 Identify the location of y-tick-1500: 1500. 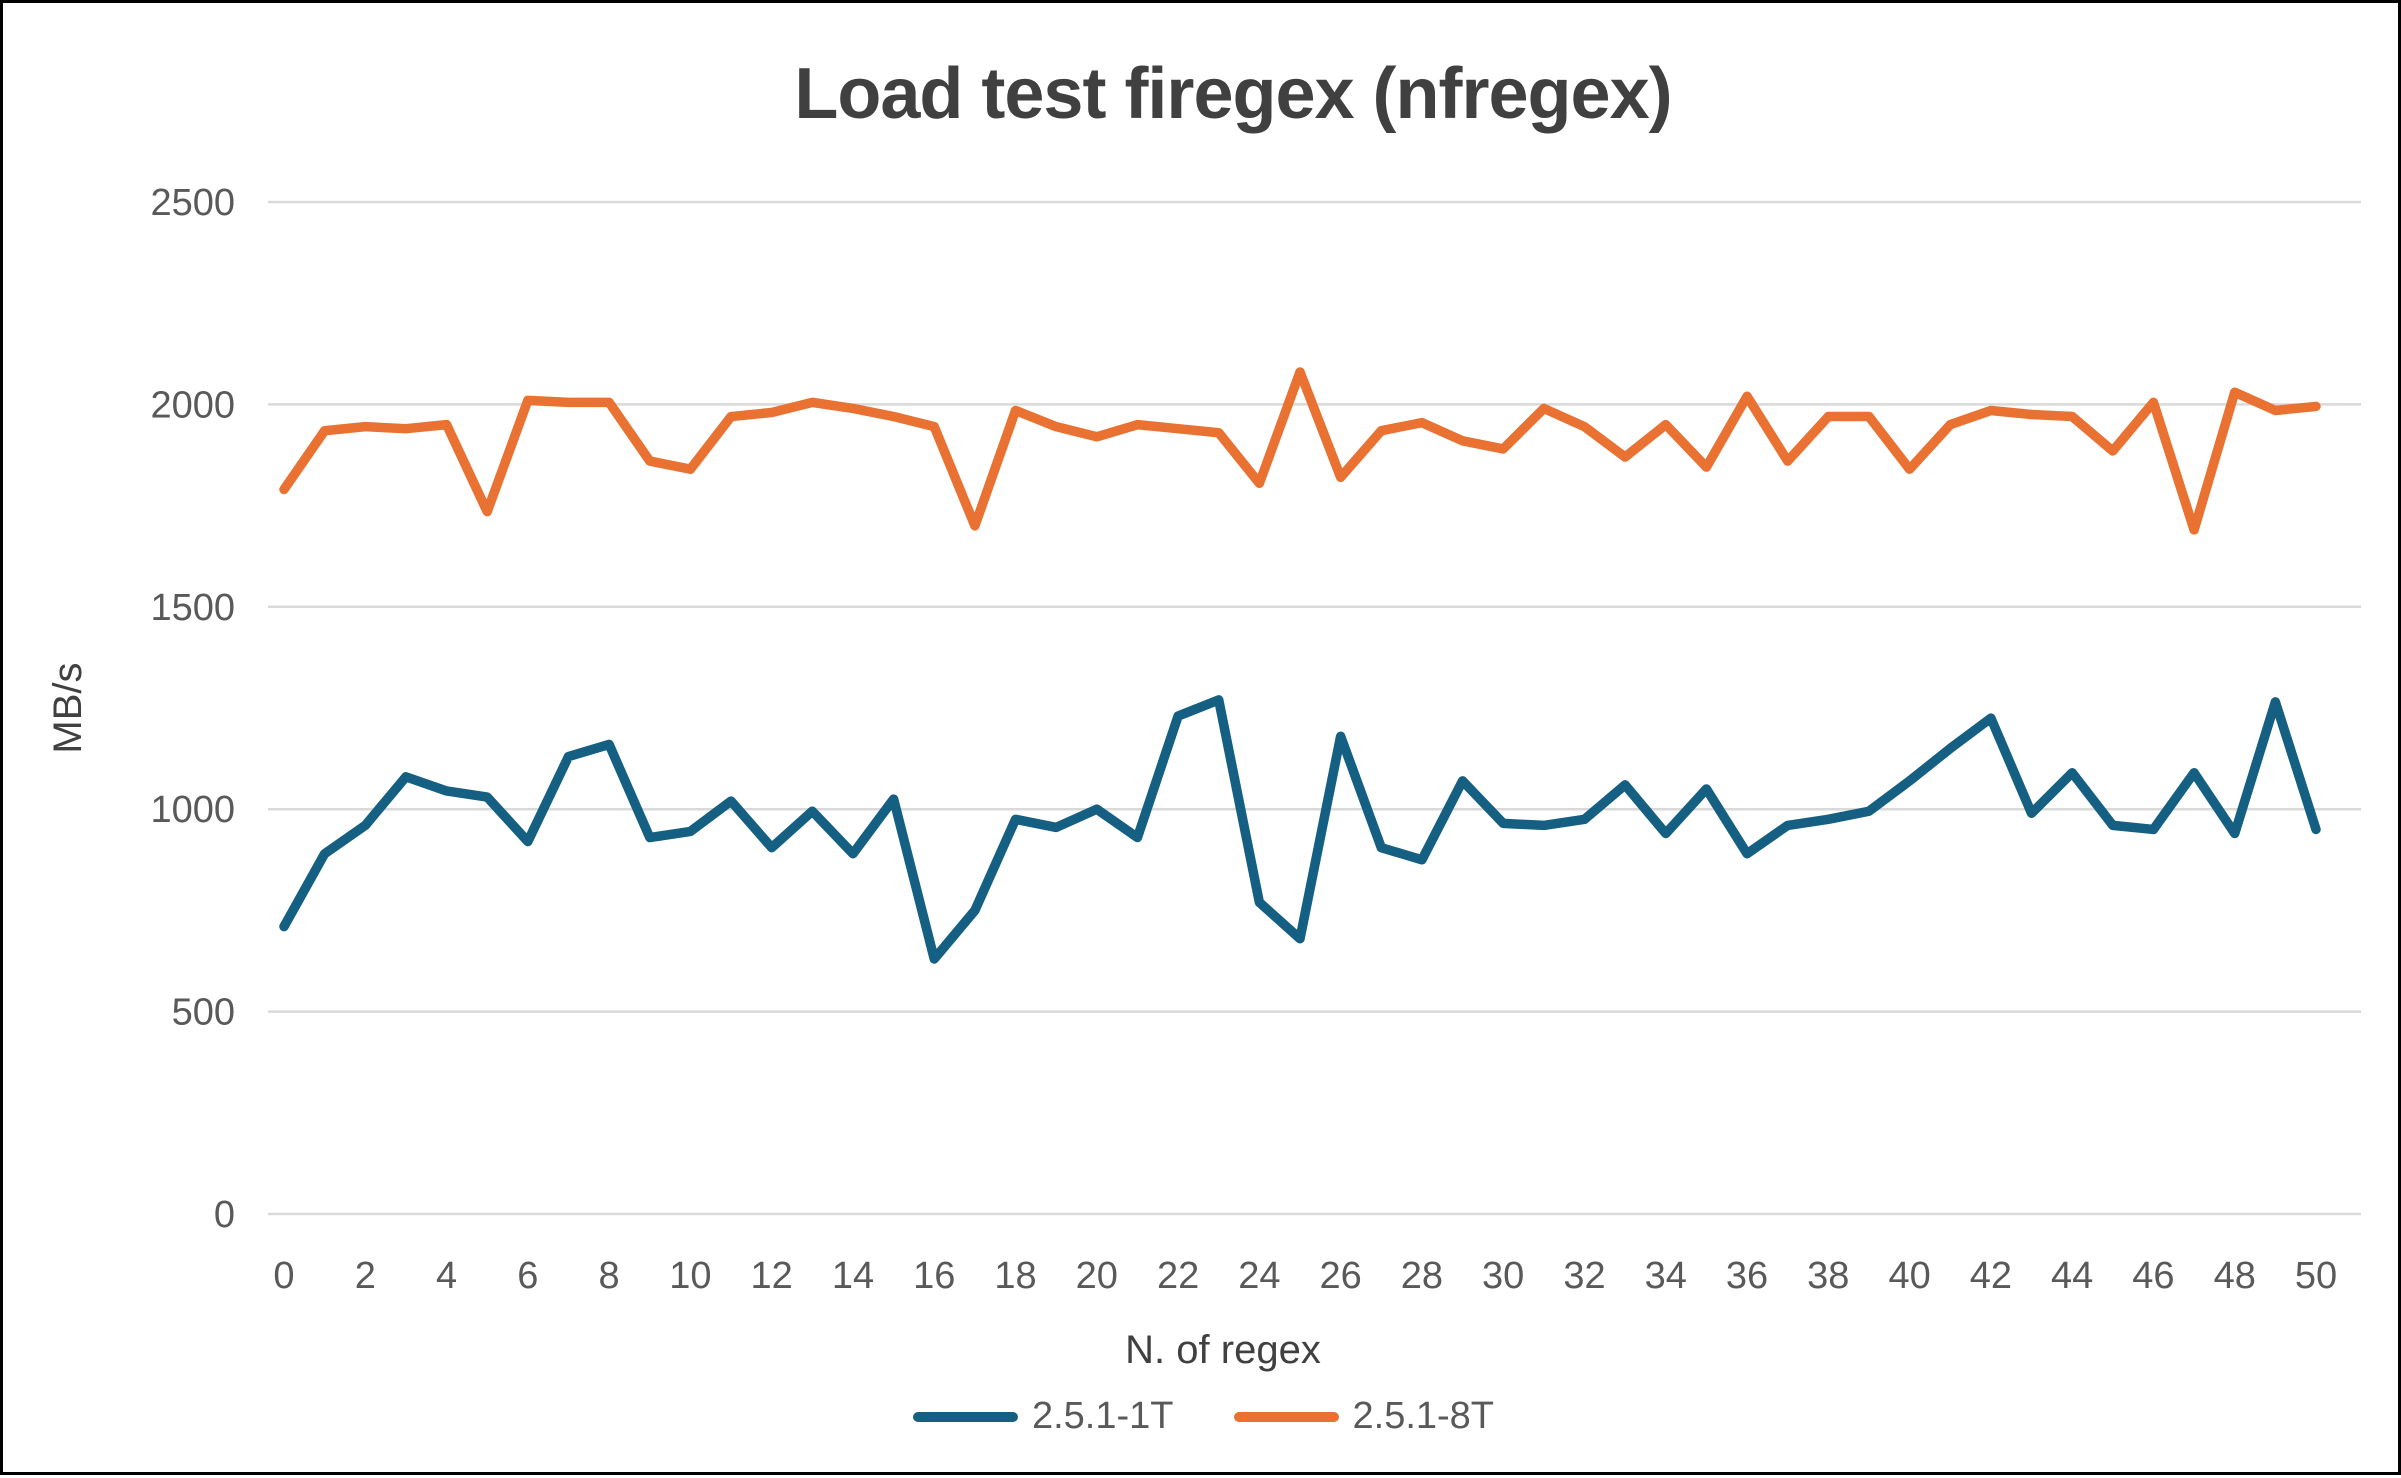
(192, 608).